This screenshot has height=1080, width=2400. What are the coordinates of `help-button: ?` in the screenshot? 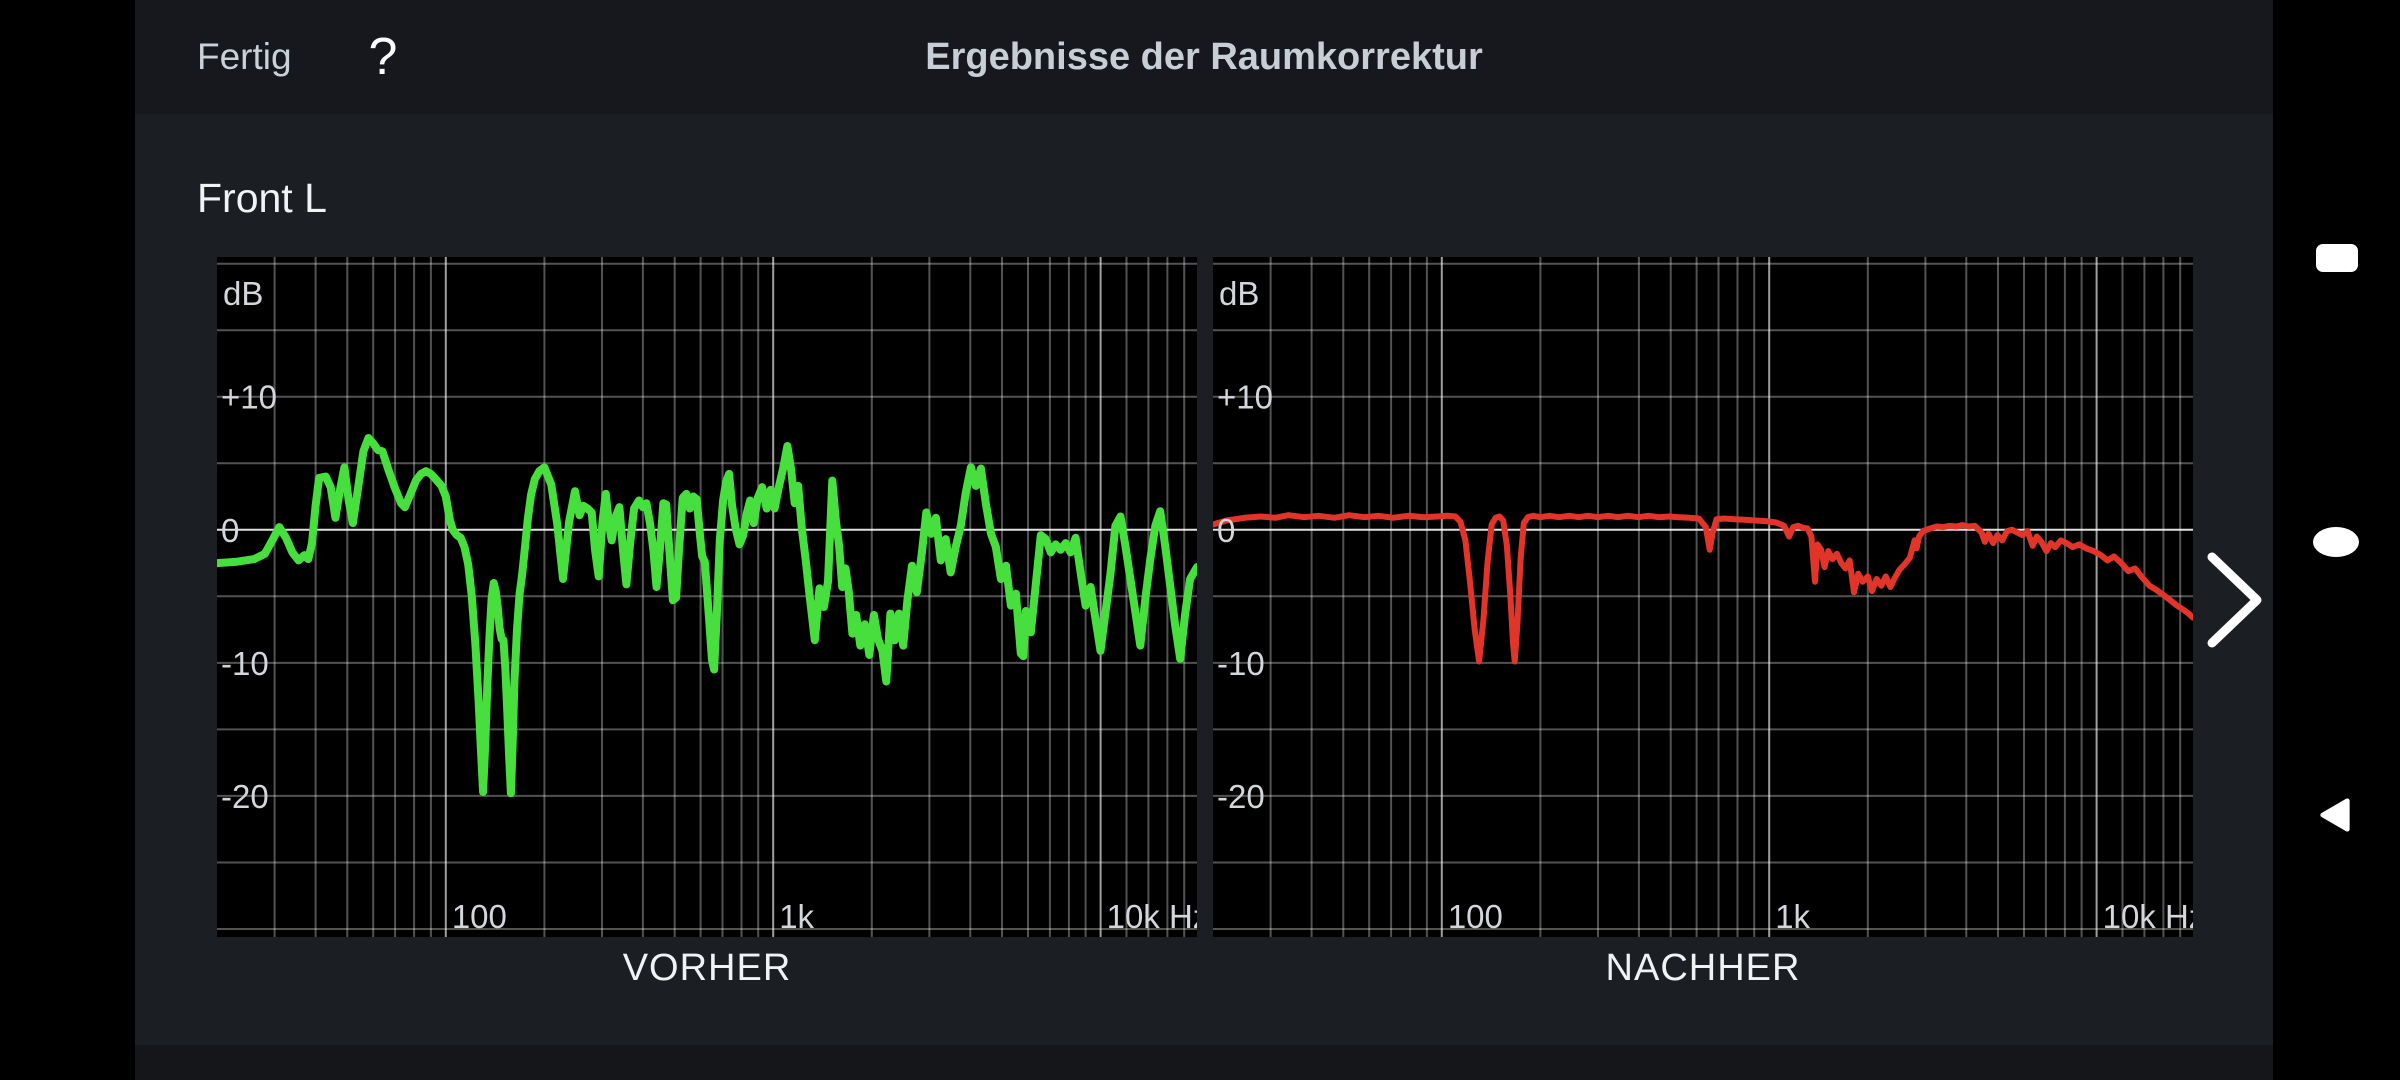 It's located at (383, 57).